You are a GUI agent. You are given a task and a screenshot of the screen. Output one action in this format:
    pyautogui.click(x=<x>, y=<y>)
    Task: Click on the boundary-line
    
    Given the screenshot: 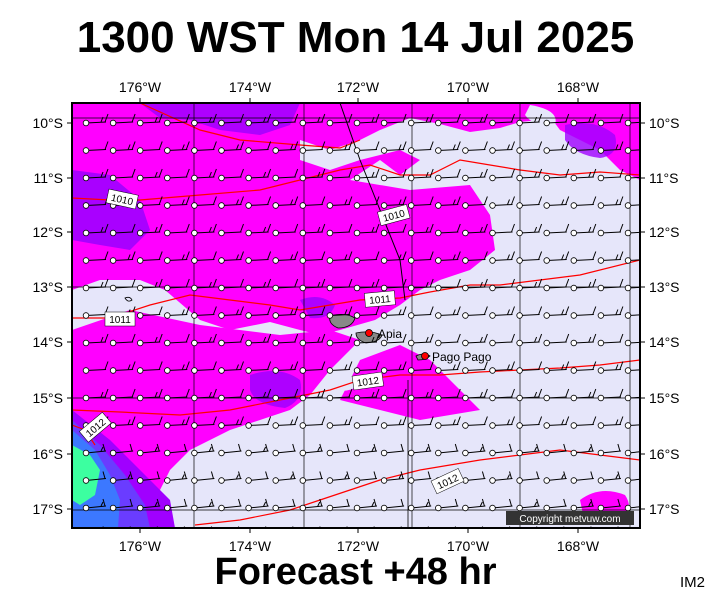 What is the action you would take?
    pyautogui.click(x=372, y=201)
    